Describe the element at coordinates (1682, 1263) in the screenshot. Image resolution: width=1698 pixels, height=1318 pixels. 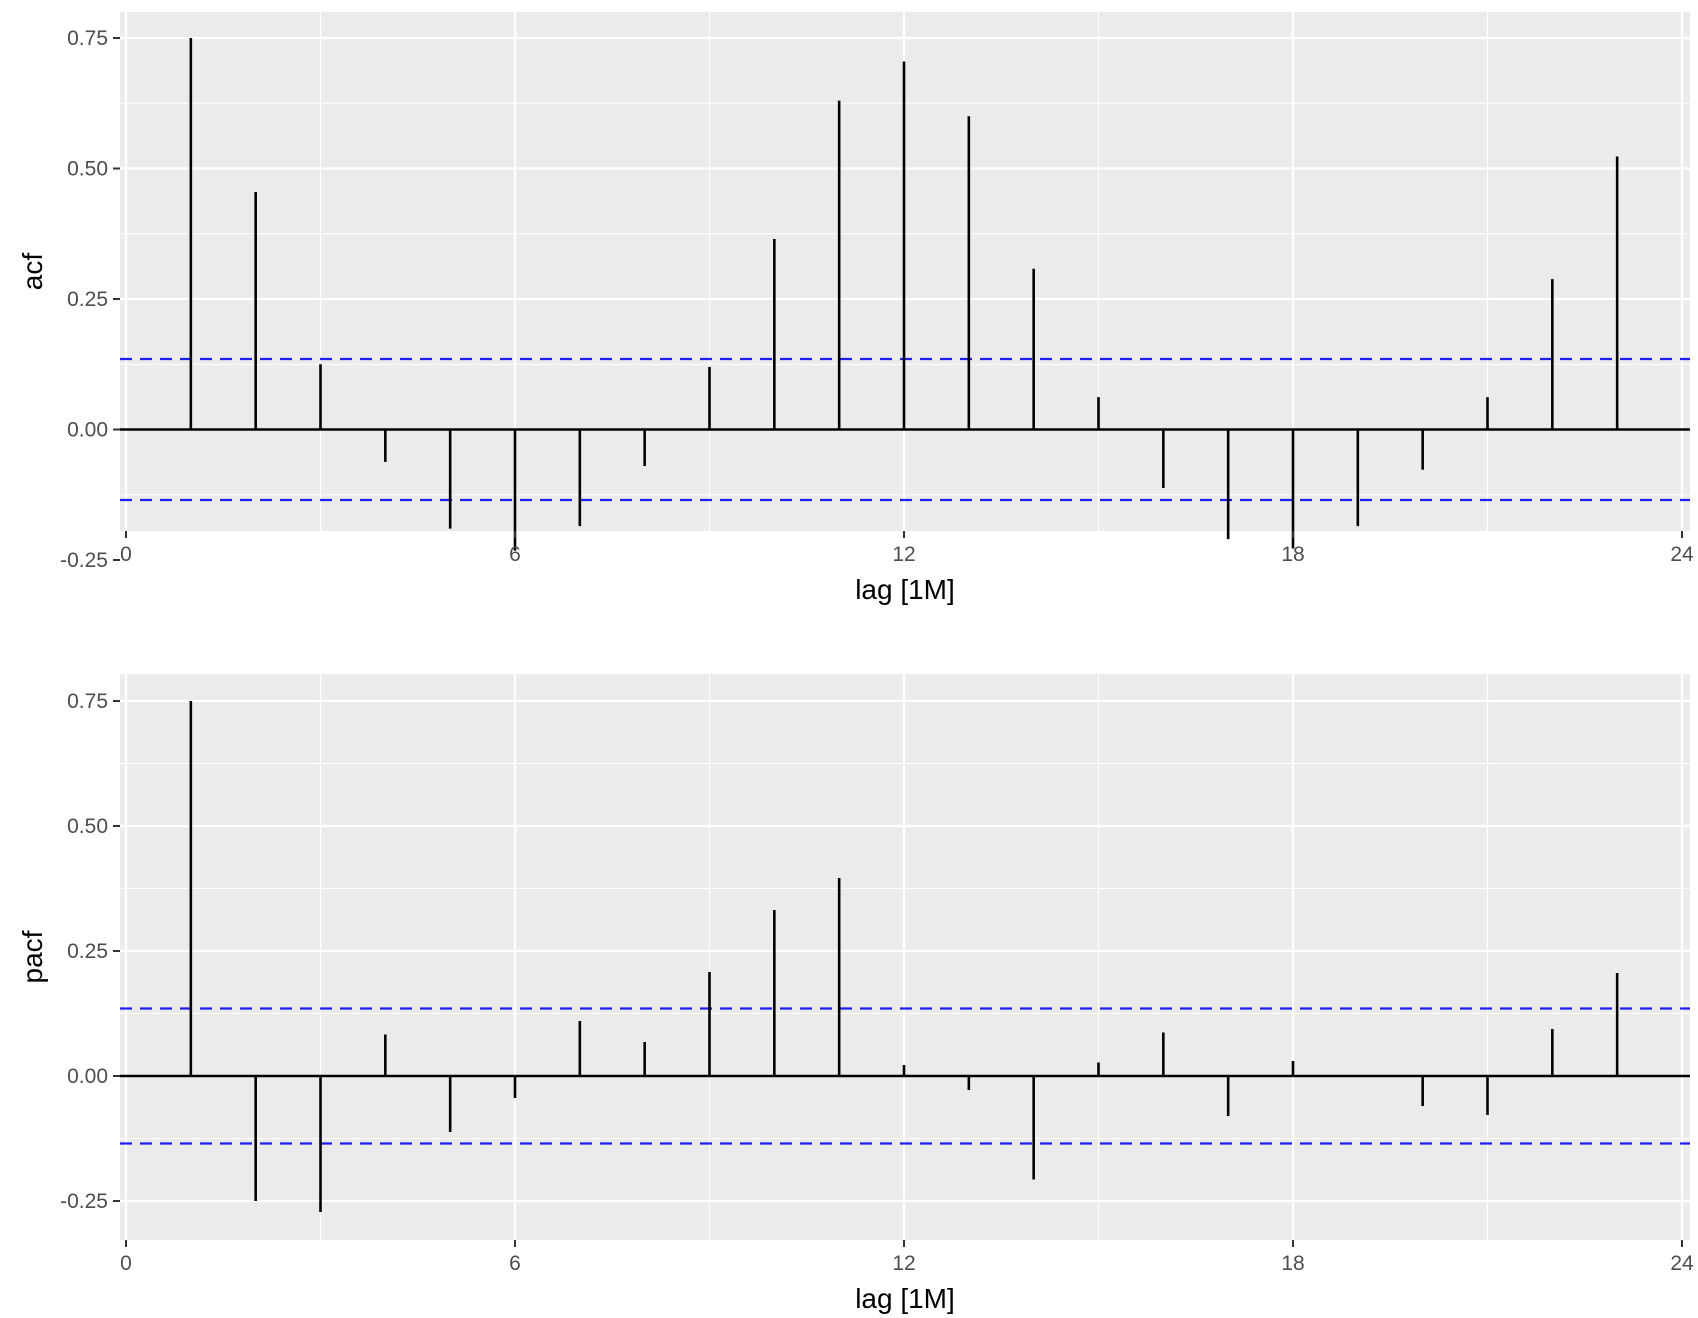
I see `pacf-x-tick-label: 24` at that location.